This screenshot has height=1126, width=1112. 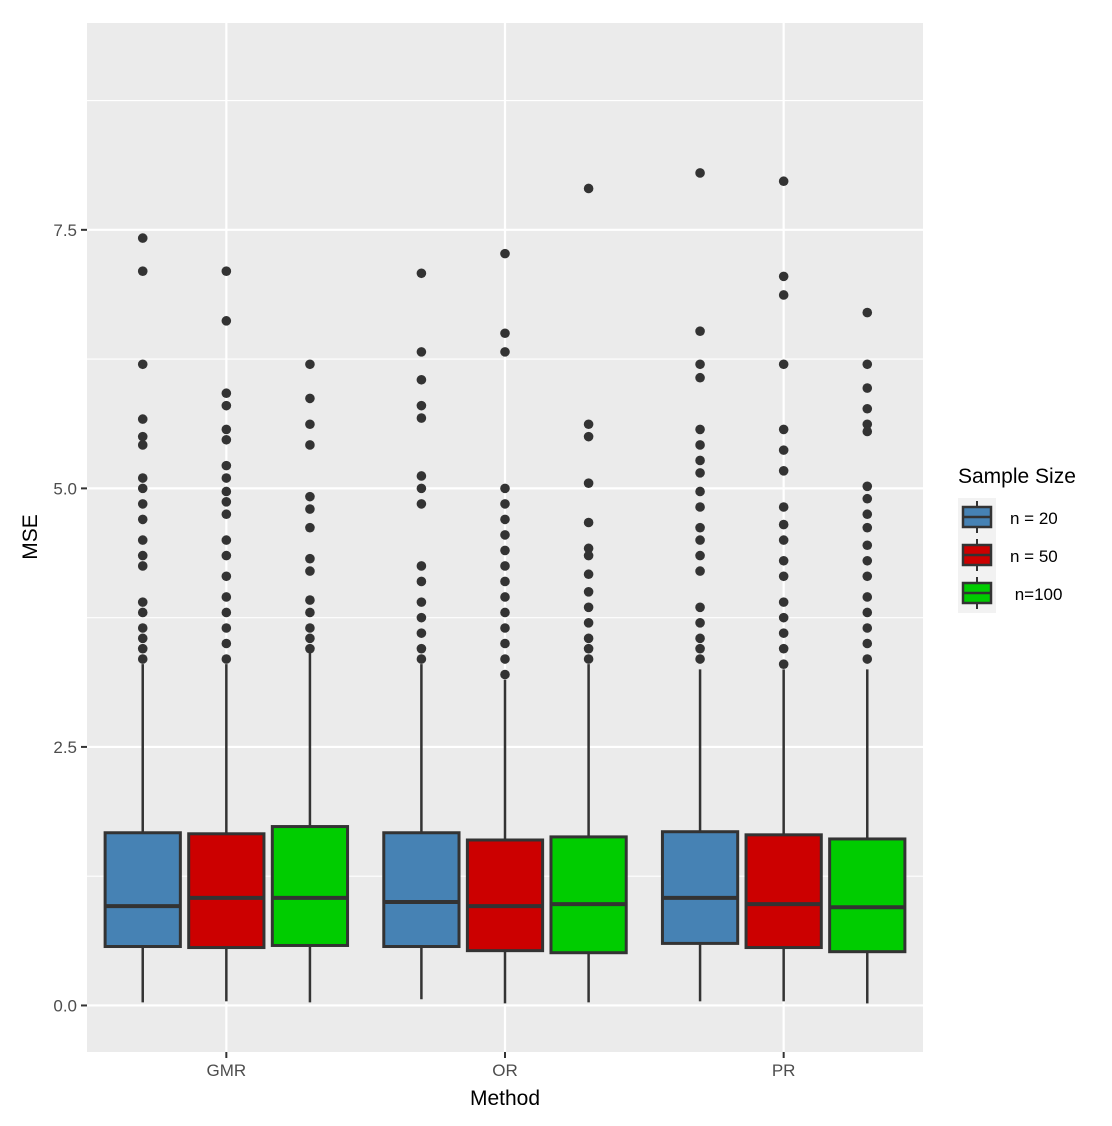 I want to click on y-tick-label: 2.5, so click(x=65, y=747).